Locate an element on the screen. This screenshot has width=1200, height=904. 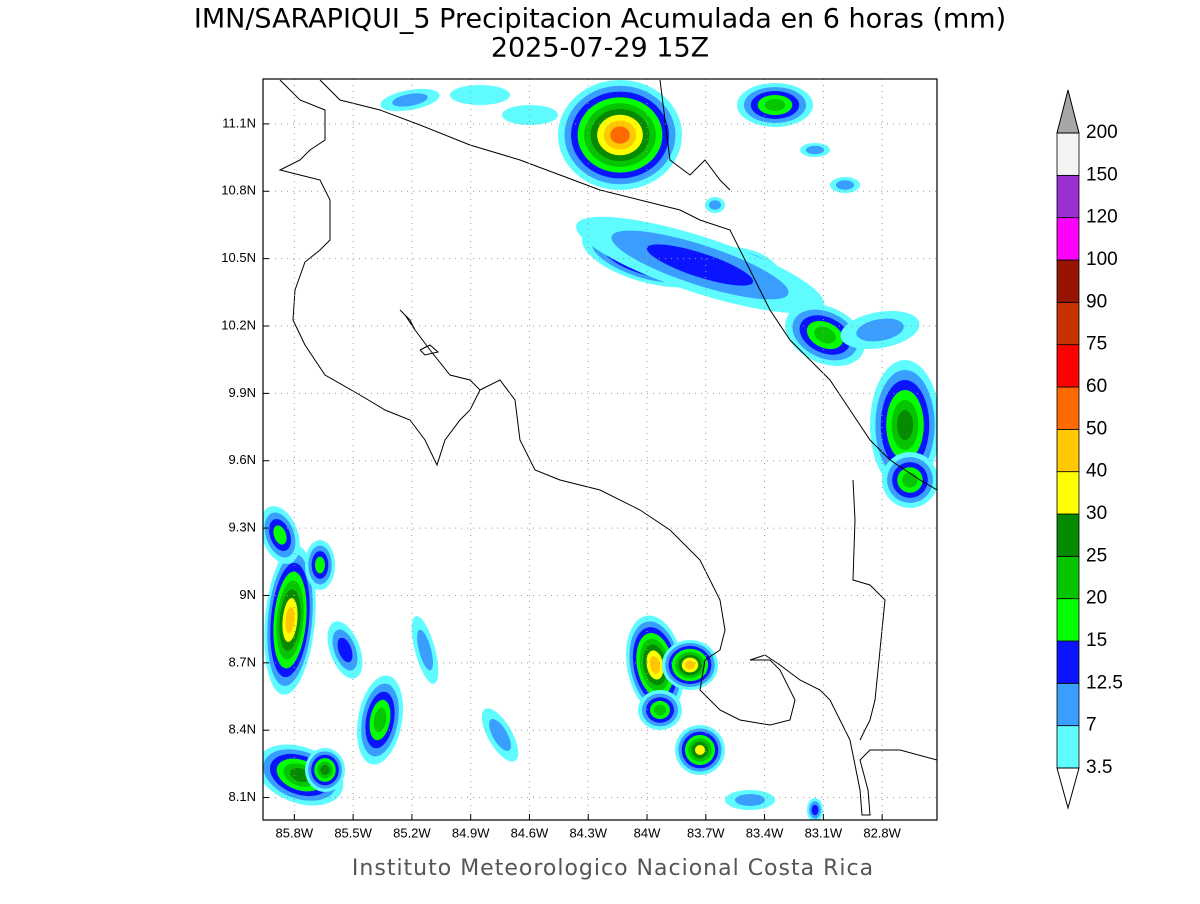
pacific-coast is located at coordinates (379, 273).